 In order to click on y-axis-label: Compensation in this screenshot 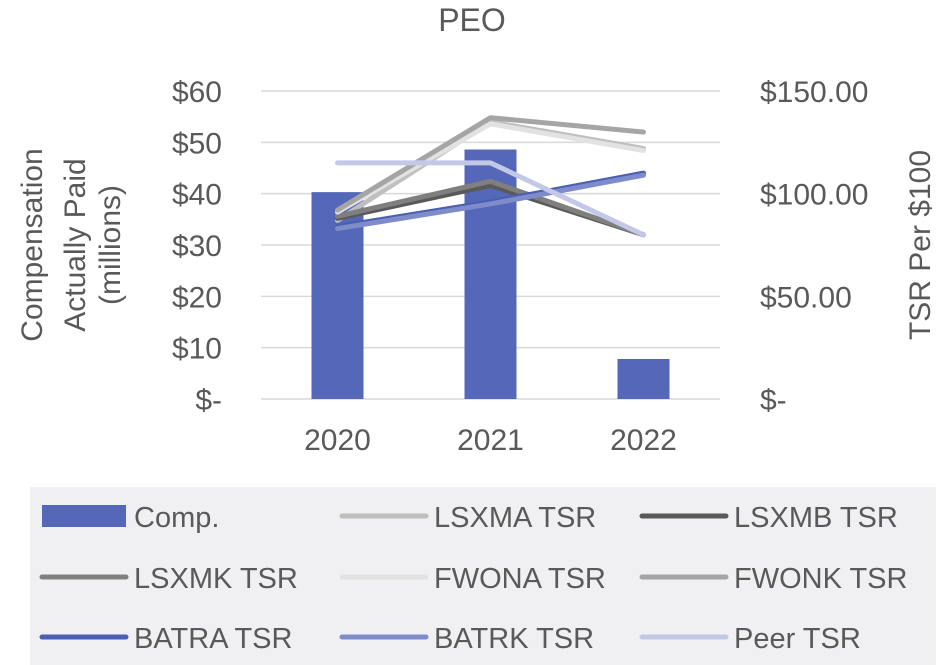, I will do `click(32, 244)`.